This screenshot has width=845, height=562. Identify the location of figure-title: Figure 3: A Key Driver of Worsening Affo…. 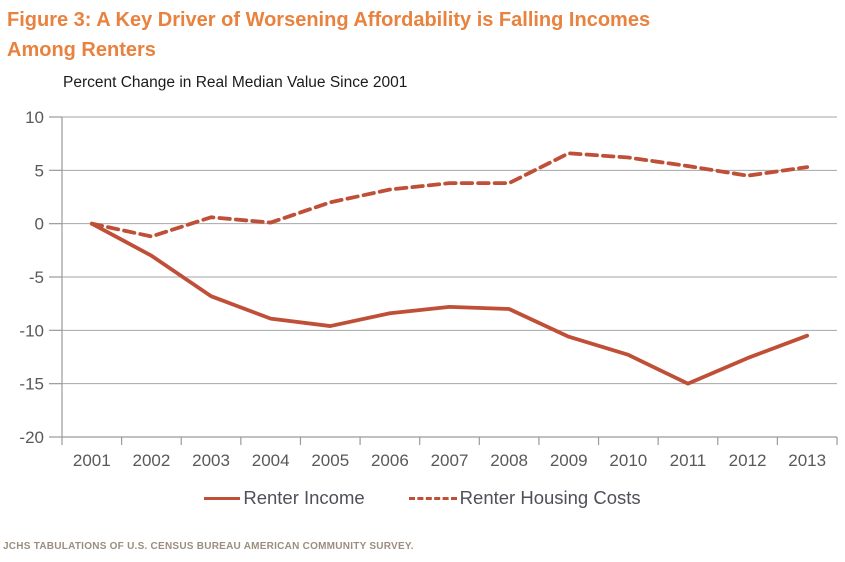
(412, 35).